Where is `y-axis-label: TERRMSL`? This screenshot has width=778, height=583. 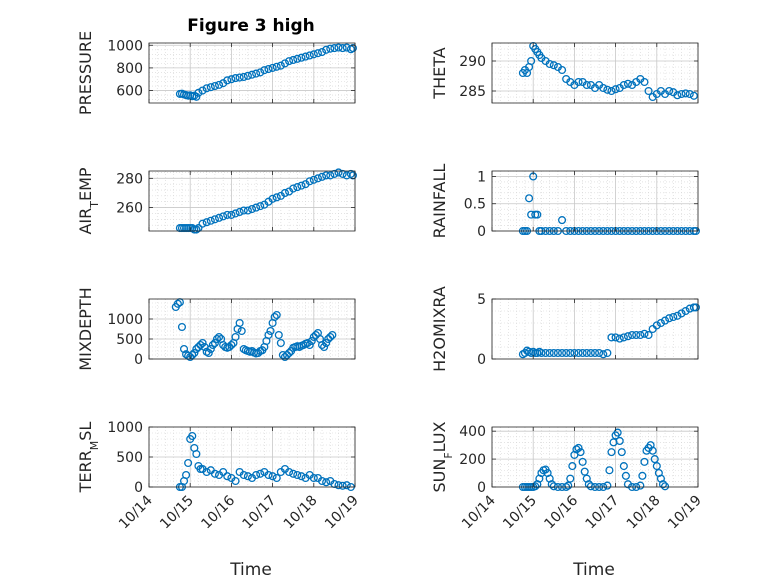 y-axis-label: TERRMSL is located at coordinates (88, 458).